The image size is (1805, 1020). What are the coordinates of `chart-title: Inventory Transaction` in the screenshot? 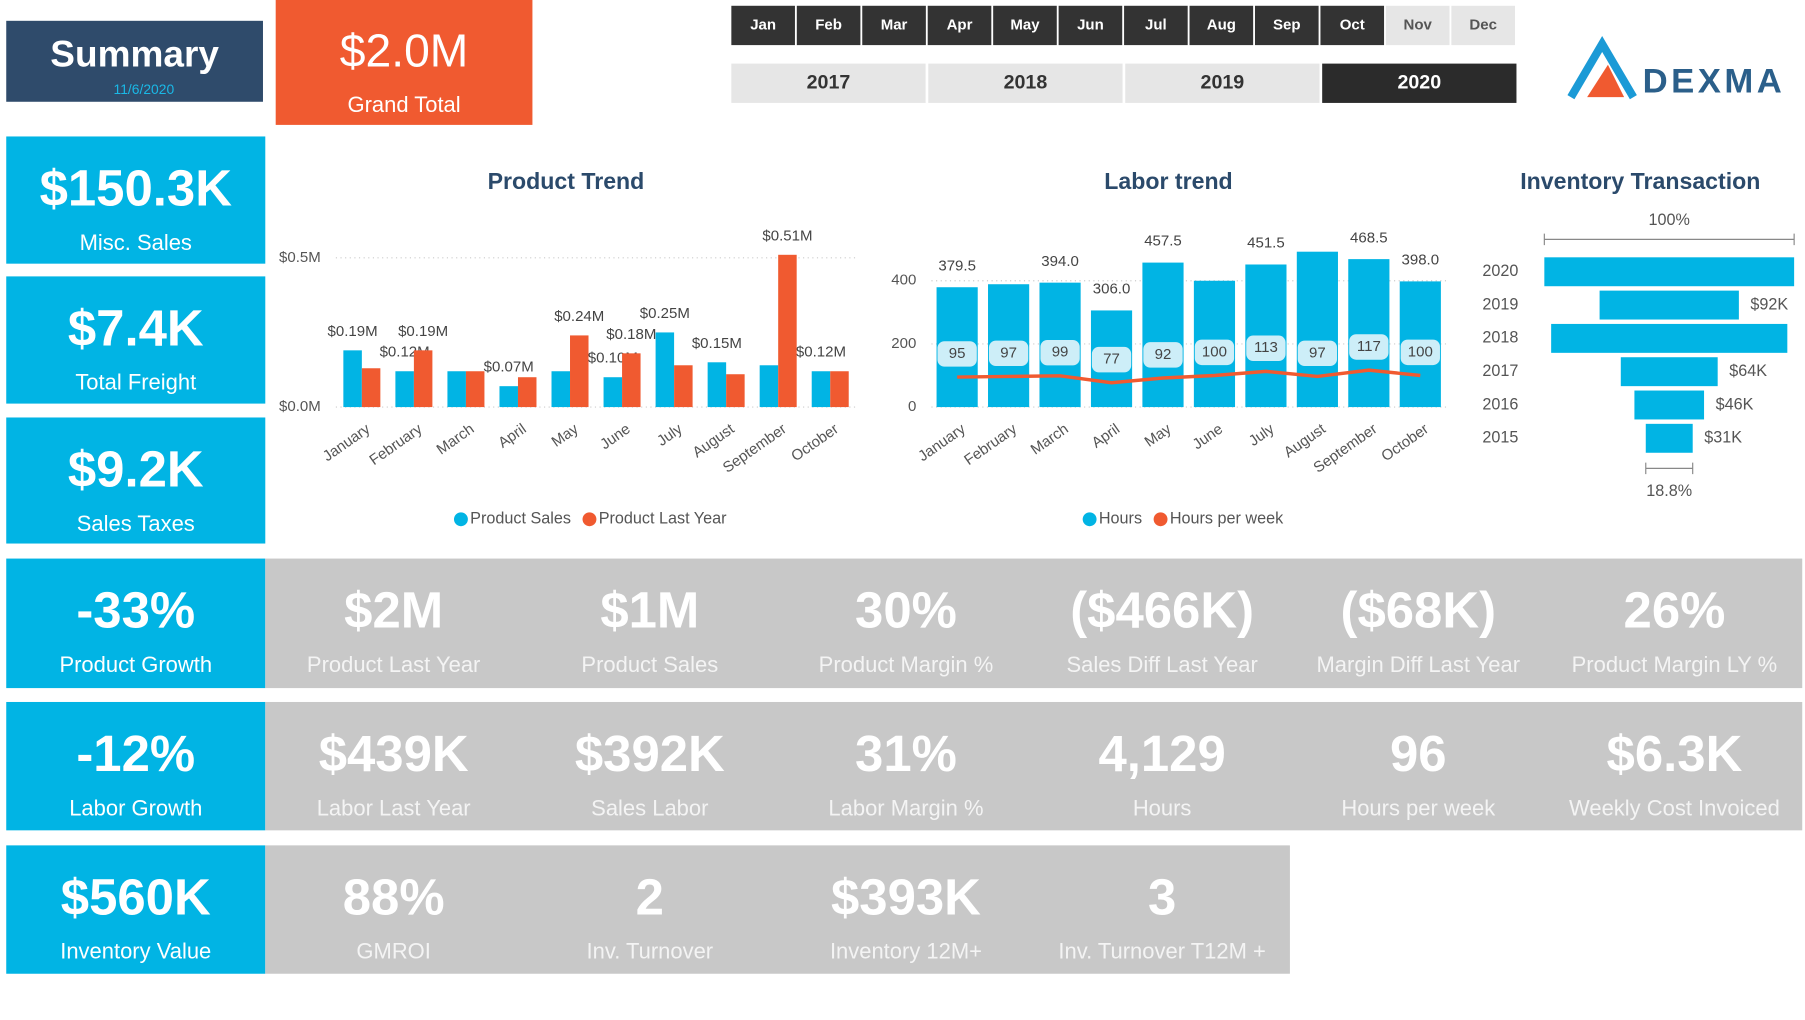 It's located at (1640, 181).